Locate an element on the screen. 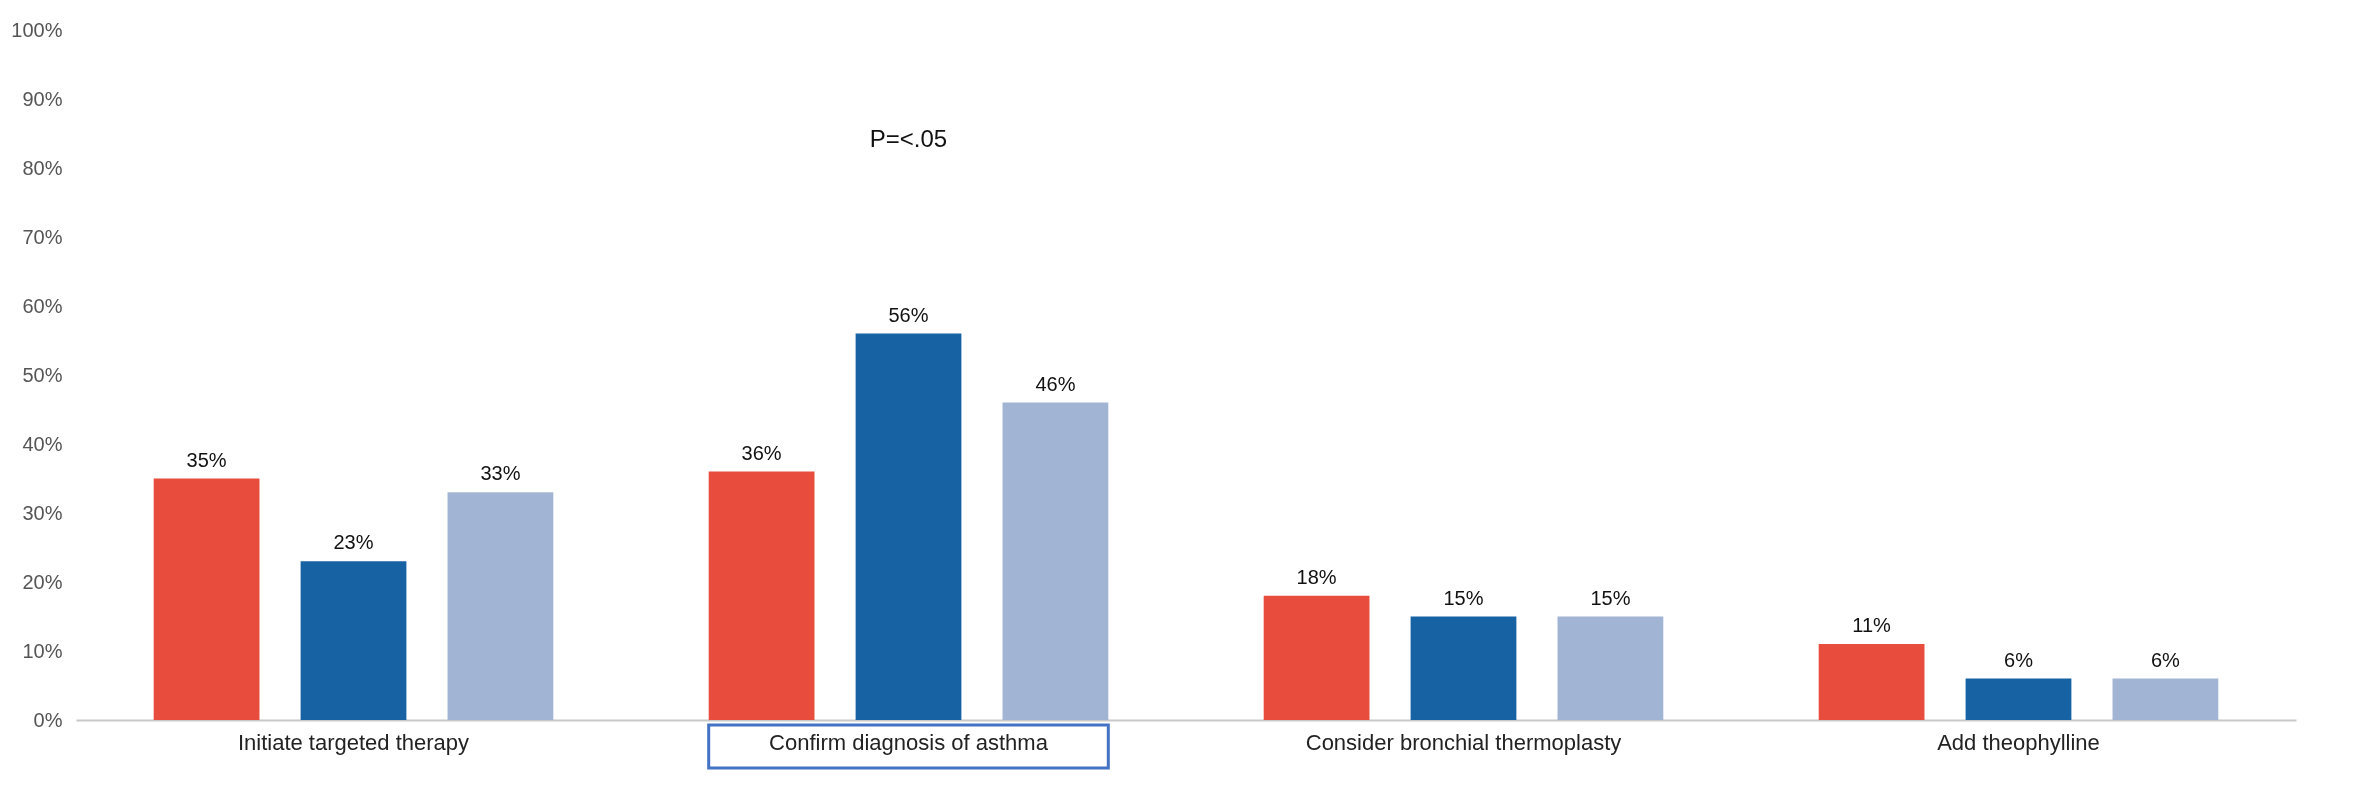 This screenshot has height=811, width=2364. y-tick-label: 90% is located at coordinates (42, 98).